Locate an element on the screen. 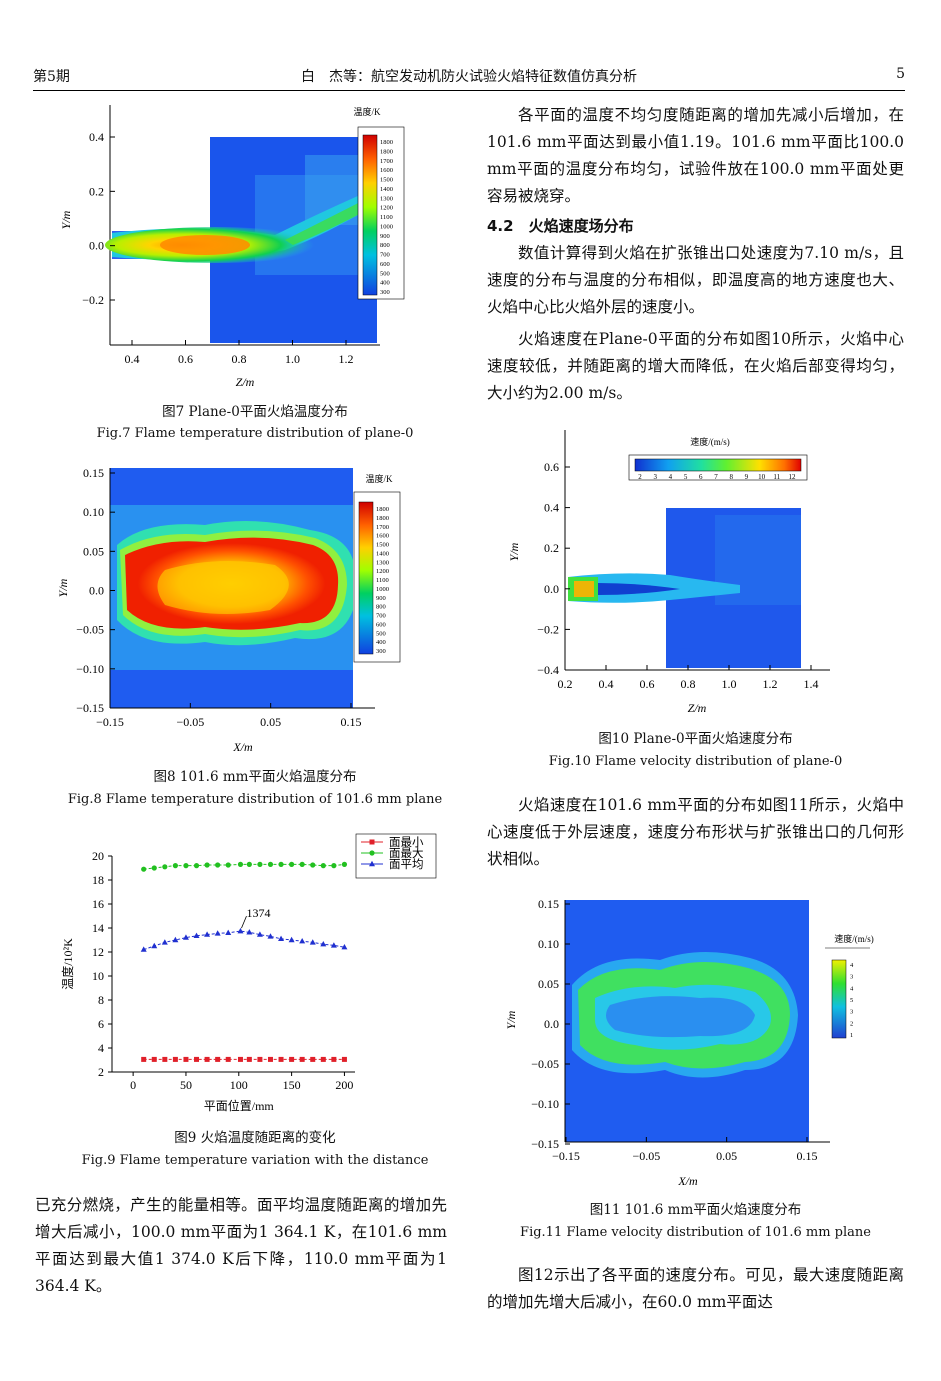 The width and height of the screenshot is (941, 1381). fig9-annotation-leader is located at coordinates (244, 922).